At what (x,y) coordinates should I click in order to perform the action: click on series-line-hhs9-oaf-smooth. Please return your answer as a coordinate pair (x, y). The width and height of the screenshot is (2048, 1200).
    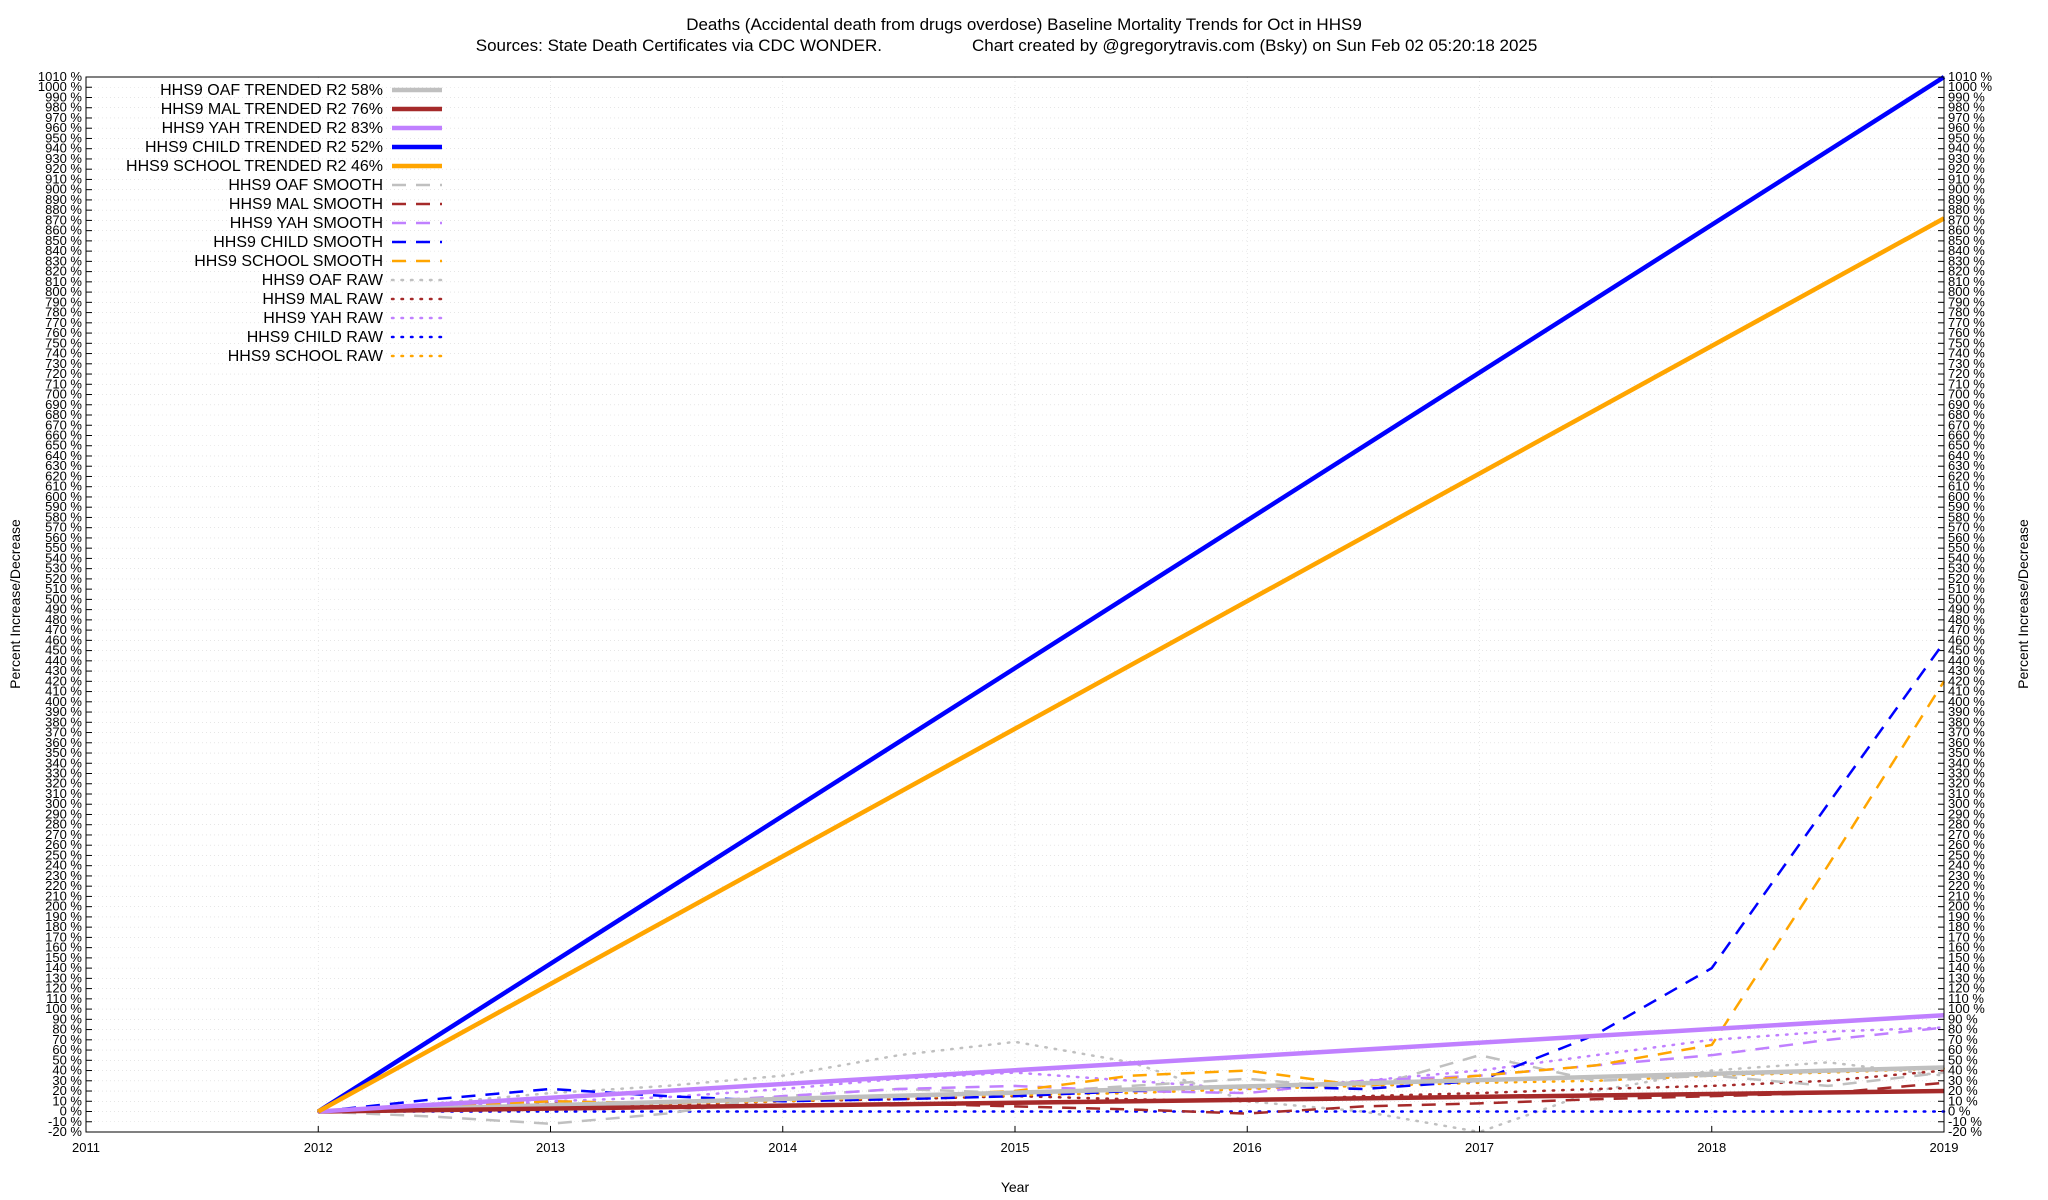
    Looking at the image, I should click on (1131, 1089).